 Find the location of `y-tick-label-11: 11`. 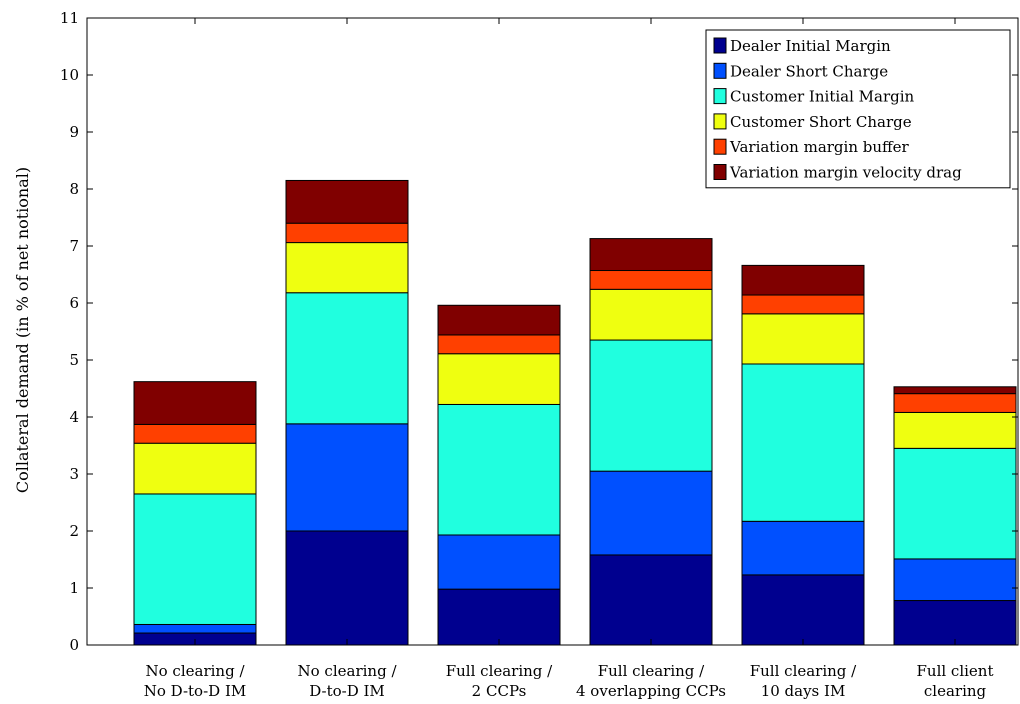

y-tick-label-11: 11 is located at coordinates (69, 18).